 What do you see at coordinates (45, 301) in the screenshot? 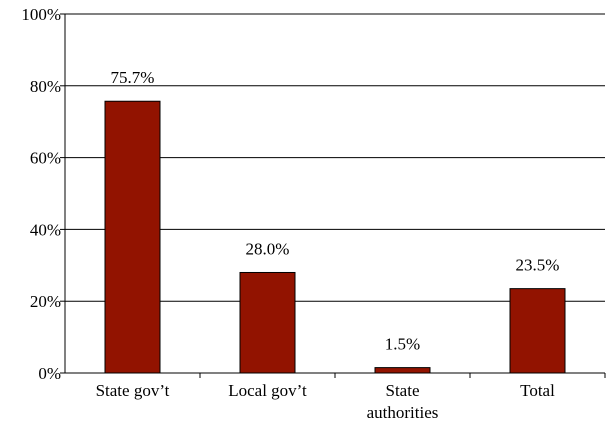
I see `y-tick-label: 20%` at bounding box center [45, 301].